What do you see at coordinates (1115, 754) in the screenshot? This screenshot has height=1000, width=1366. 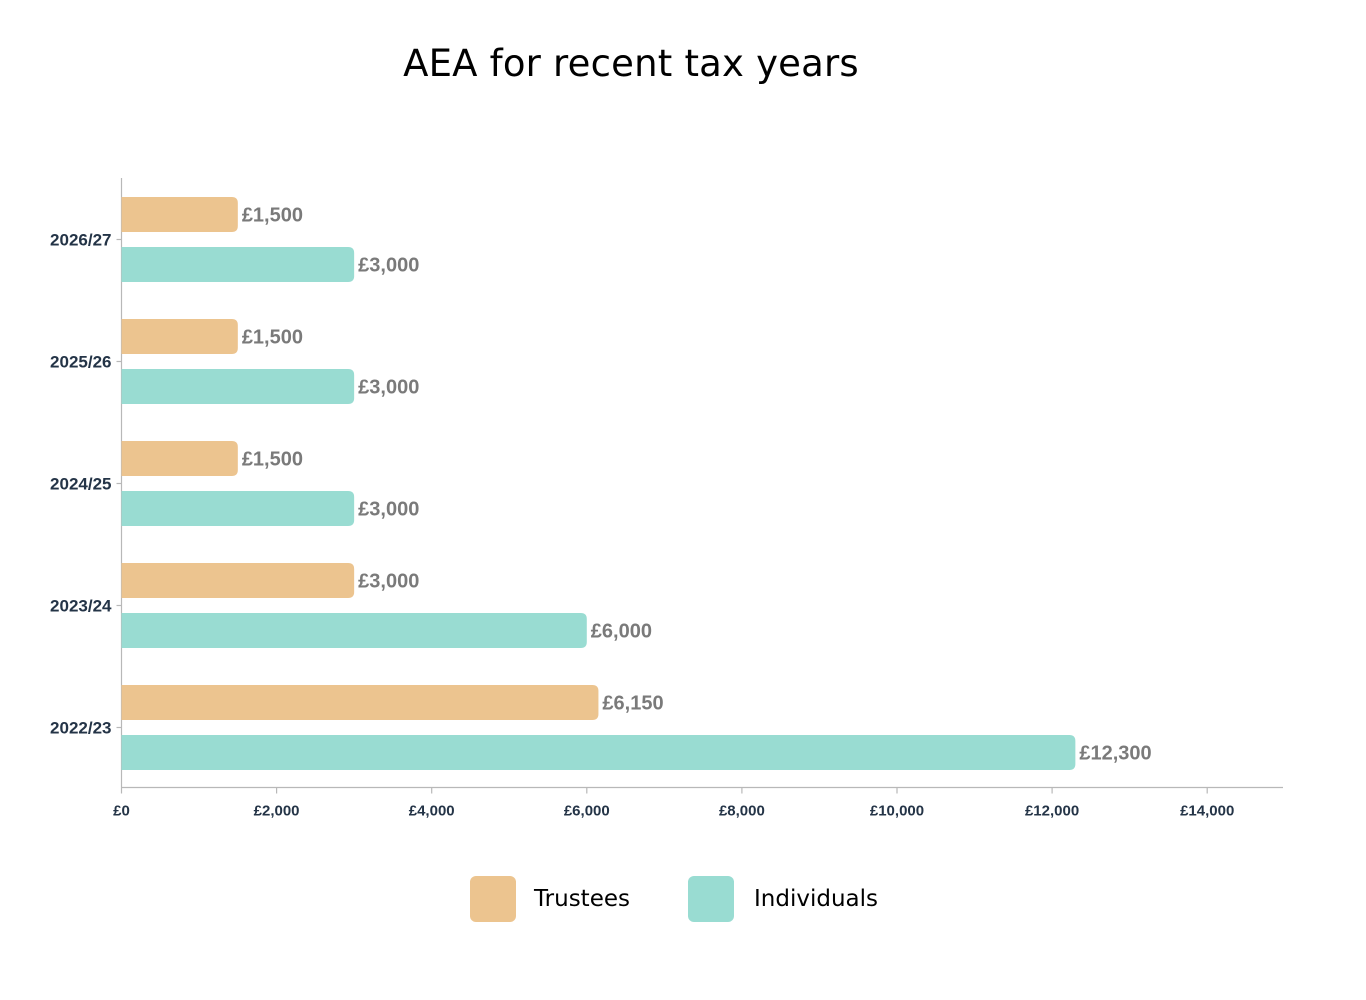 I see `data-label-individuals: £12,300` at bounding box center [1115, 754].